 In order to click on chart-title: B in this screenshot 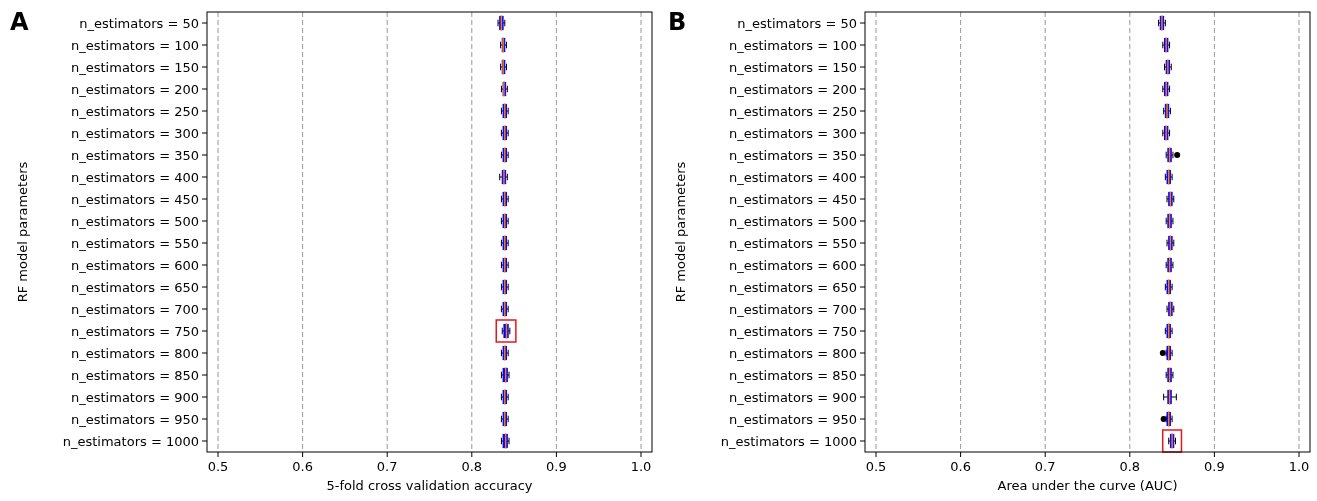, I will do `click(677, 22)`.